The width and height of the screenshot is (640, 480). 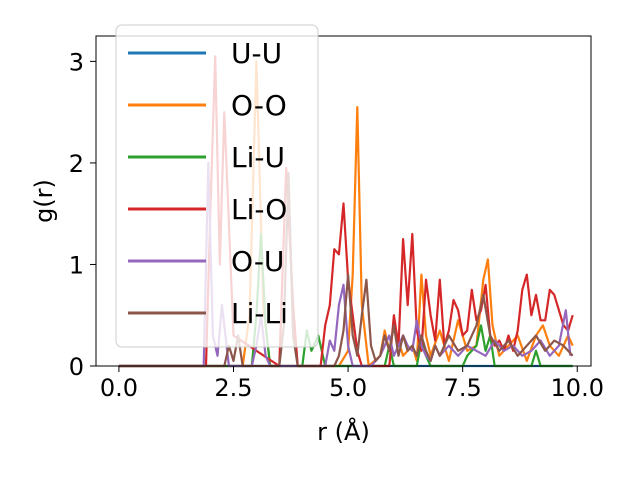 What do you see at coordinates (259, 313) in the screenshot?
I see `legend-label-li-li: Li-Li` at bounding box center [259, 313].